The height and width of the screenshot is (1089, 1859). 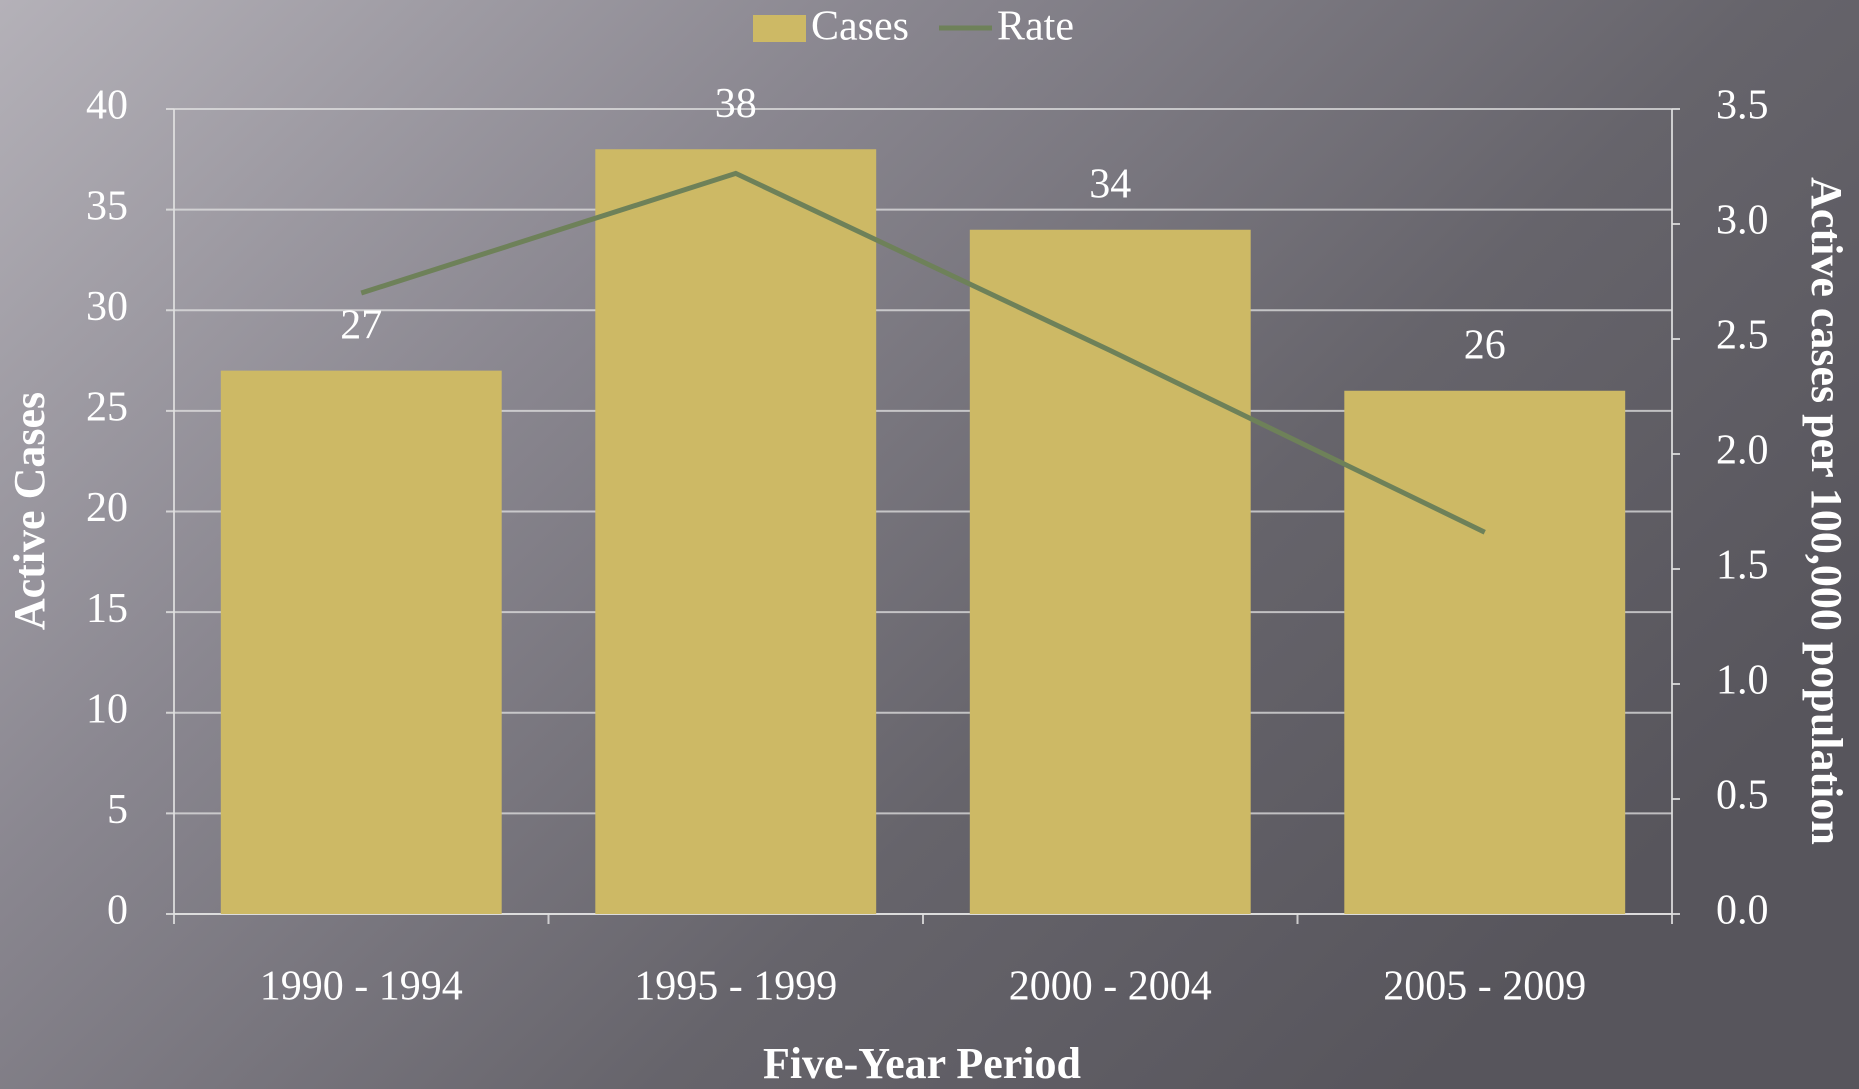 What do you see at coordinates (117, 911) in the screenshot?
I see `y-tick-label: 0` at bounding box center [117, 911].